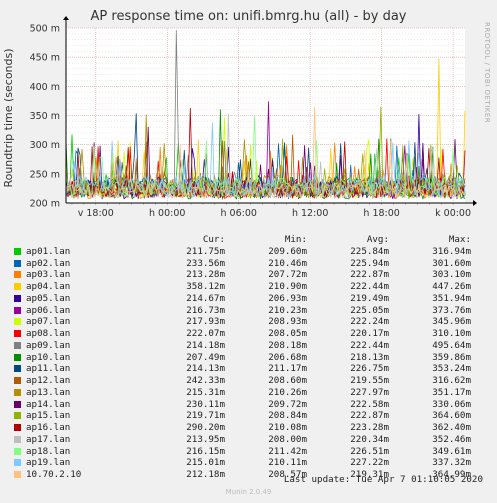 The height and width of the screenshot is (503, 497). Describe the element at coordinates (45, 29) in the screenshot. I see `y-tick-label: 500 m` at that location.